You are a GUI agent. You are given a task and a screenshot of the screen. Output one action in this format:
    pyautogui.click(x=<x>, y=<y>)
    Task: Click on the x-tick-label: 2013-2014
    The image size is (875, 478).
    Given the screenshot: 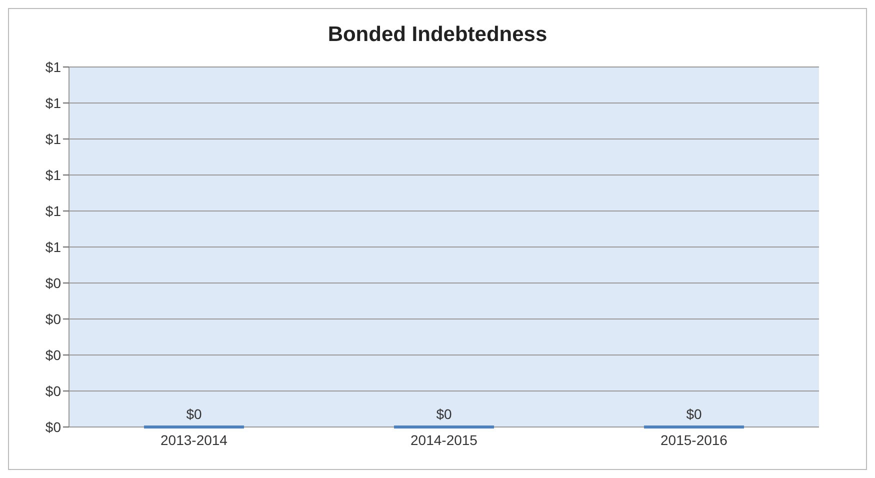 What is the action you would take?
    pyautogui.click(x=194, y=440)
    